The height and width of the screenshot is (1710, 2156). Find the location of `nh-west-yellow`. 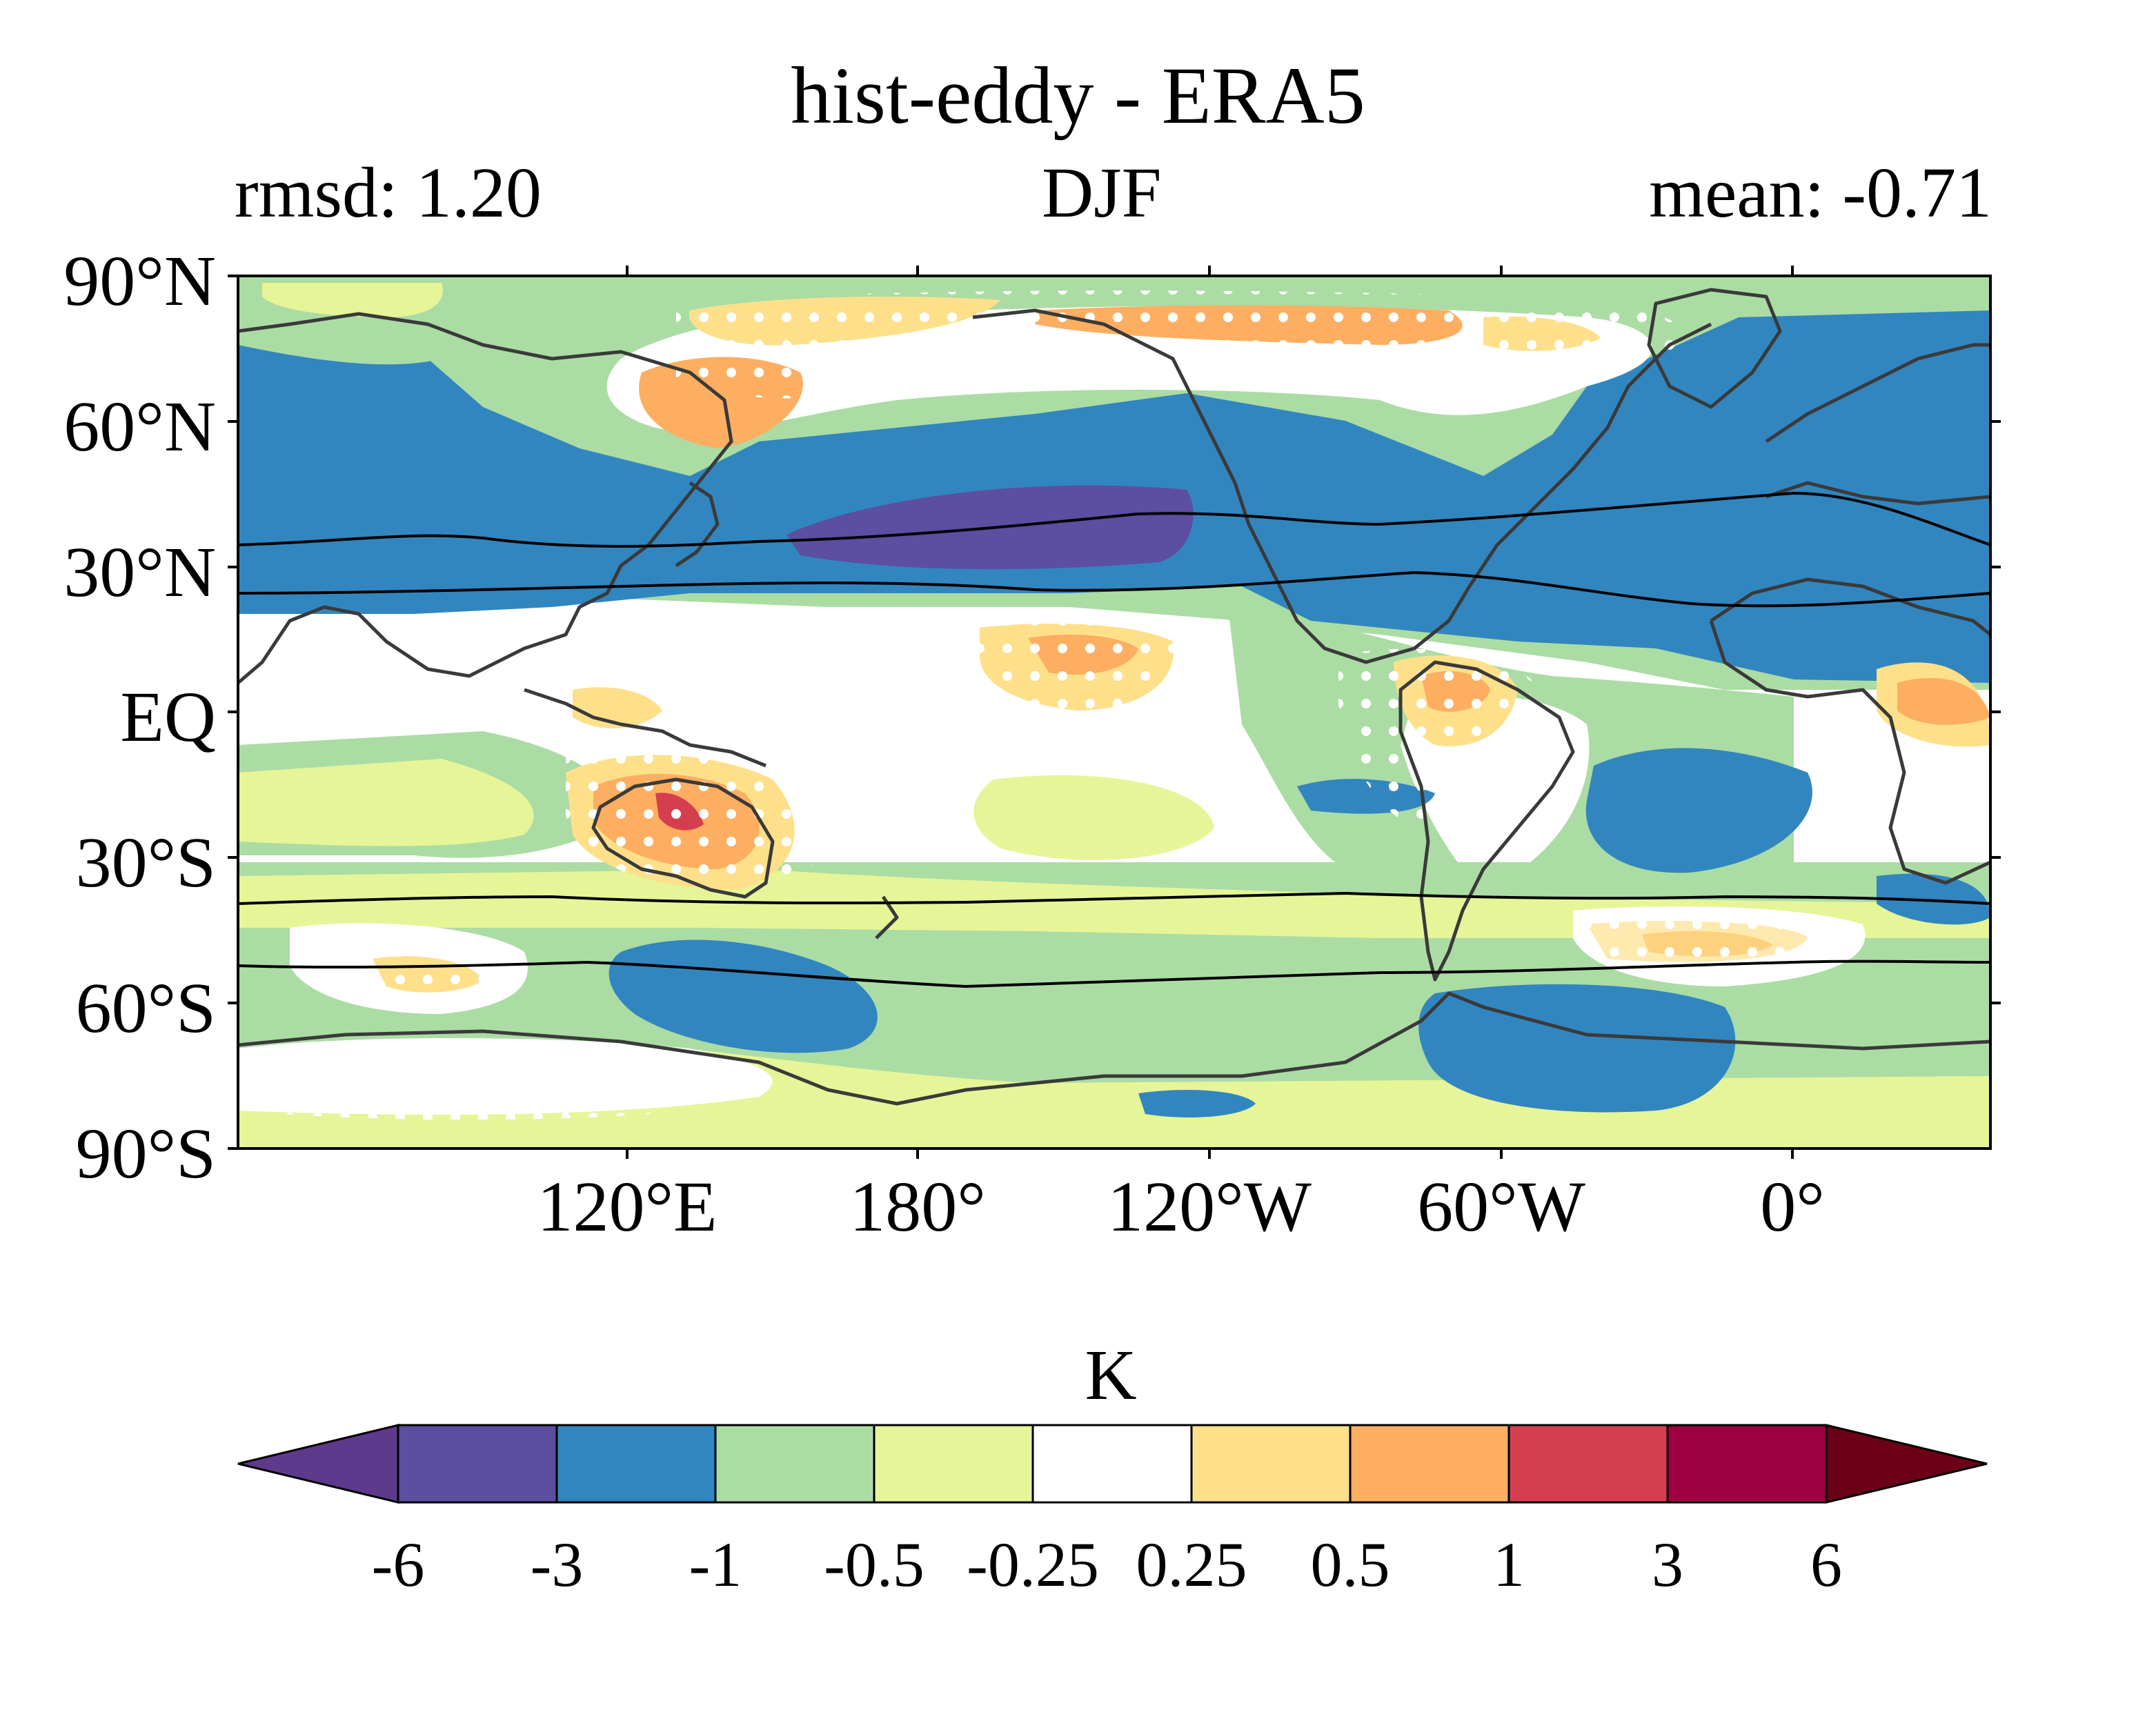

nh-west-yellow is located at coordinates (353, 300).